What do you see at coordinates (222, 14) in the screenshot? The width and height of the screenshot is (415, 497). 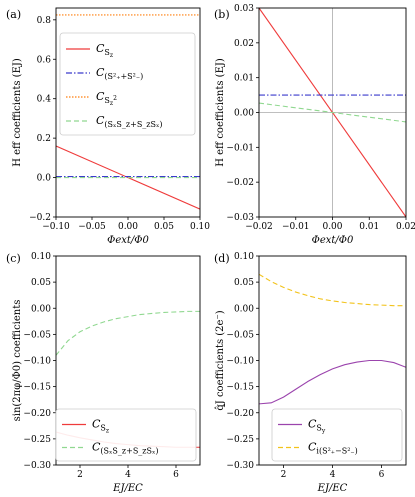 I see `panel-label-b: (b)` at bounding box center [222, 14].